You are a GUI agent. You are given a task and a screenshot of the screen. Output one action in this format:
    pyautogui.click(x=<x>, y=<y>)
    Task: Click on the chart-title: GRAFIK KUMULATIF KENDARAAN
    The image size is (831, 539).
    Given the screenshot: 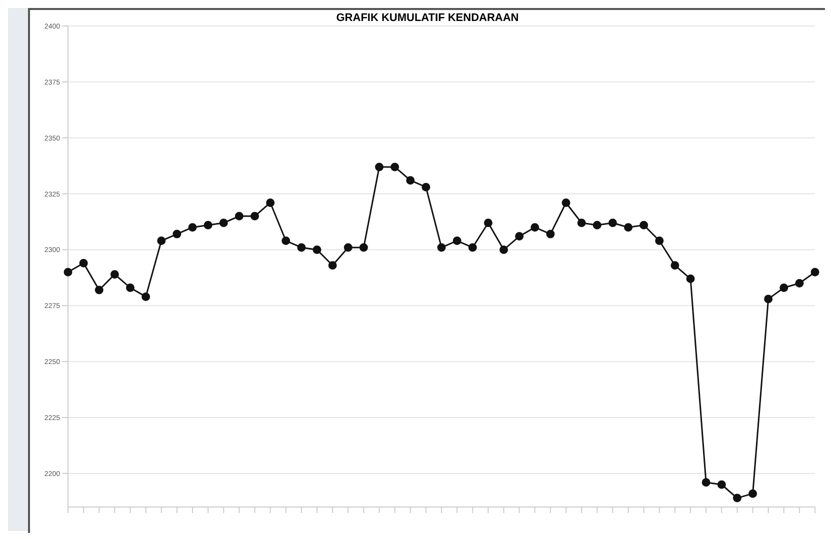 What is the action you would take?
    pyautogui.click(x=427, y=18)
    